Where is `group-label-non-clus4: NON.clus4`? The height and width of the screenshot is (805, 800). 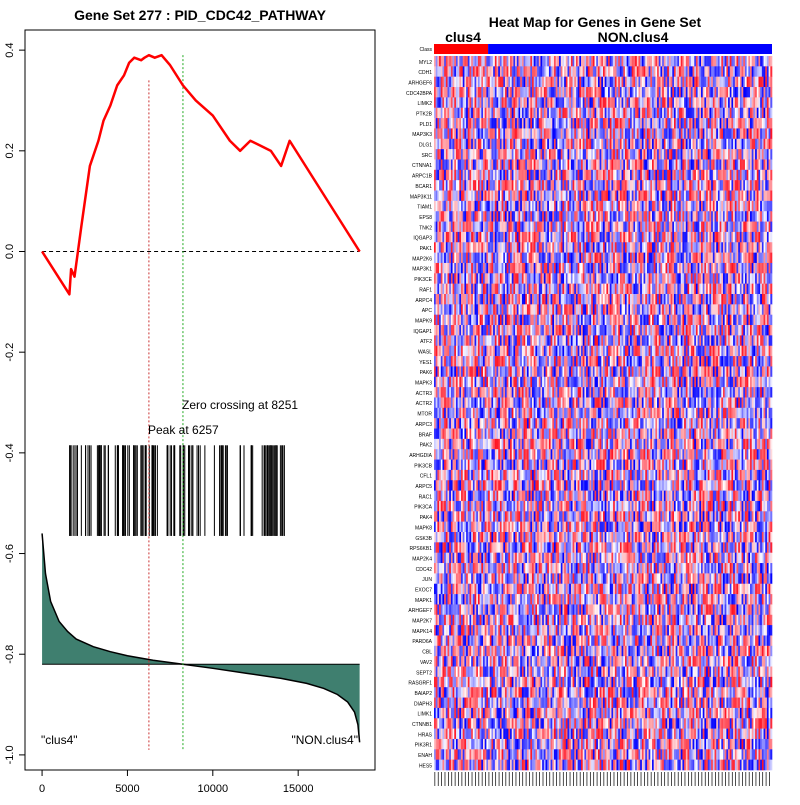
group-label-non-clus4: NON.clus4 is located at coordinates (633, 37).